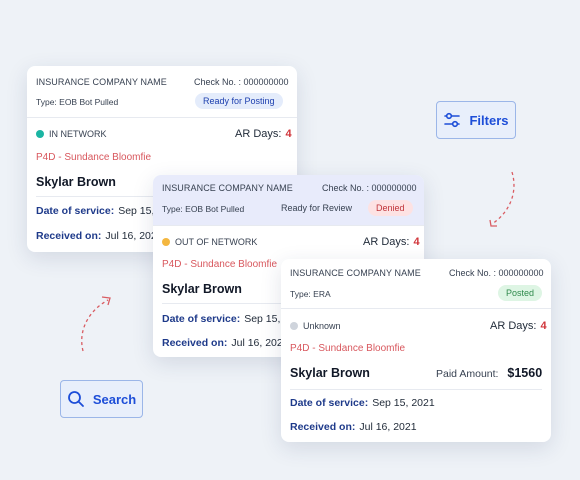 The height and width of the screenshot is (480, 580). I want to click on search-button: Search, so click(101, 399).